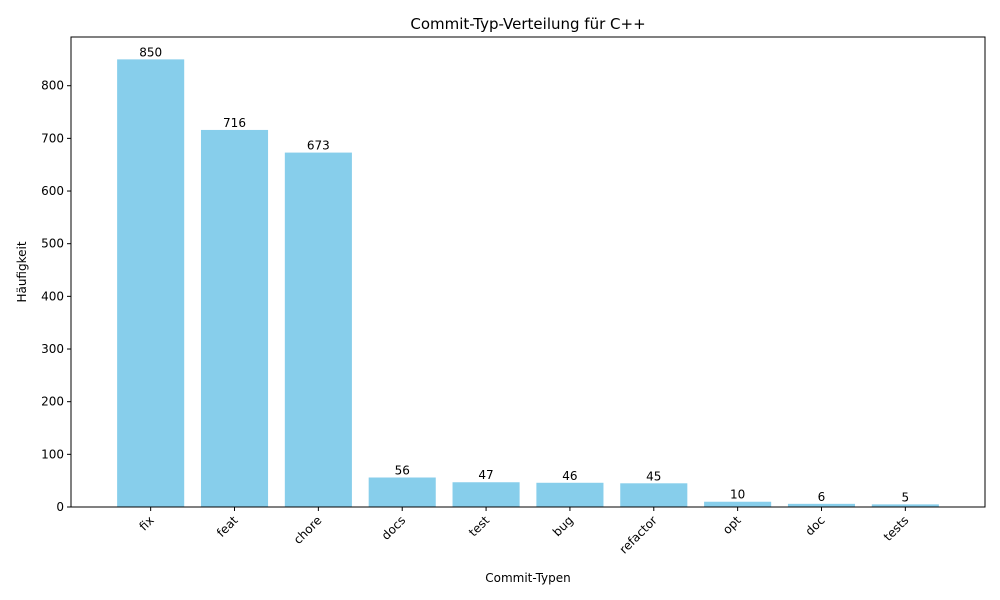 The width and height of the screenshot is (1000, 600). I want to click on y-axis: 0 100 200 300 400 500 600 700 800, so click(56, 296).